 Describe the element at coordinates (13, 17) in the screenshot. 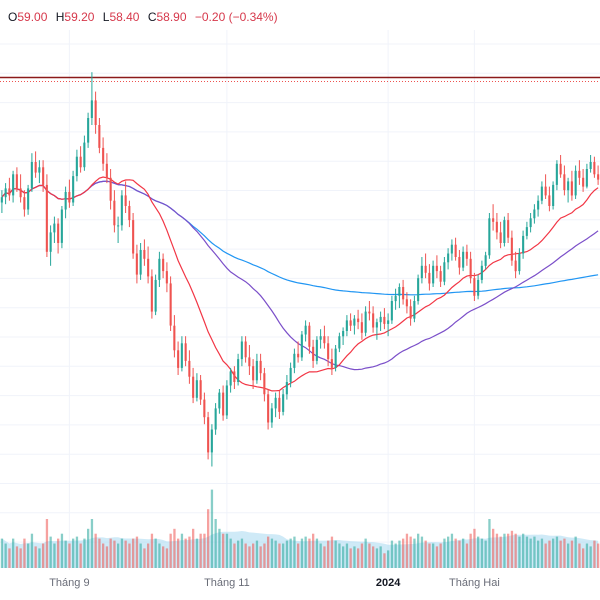

I see `open-label: O` at that location.